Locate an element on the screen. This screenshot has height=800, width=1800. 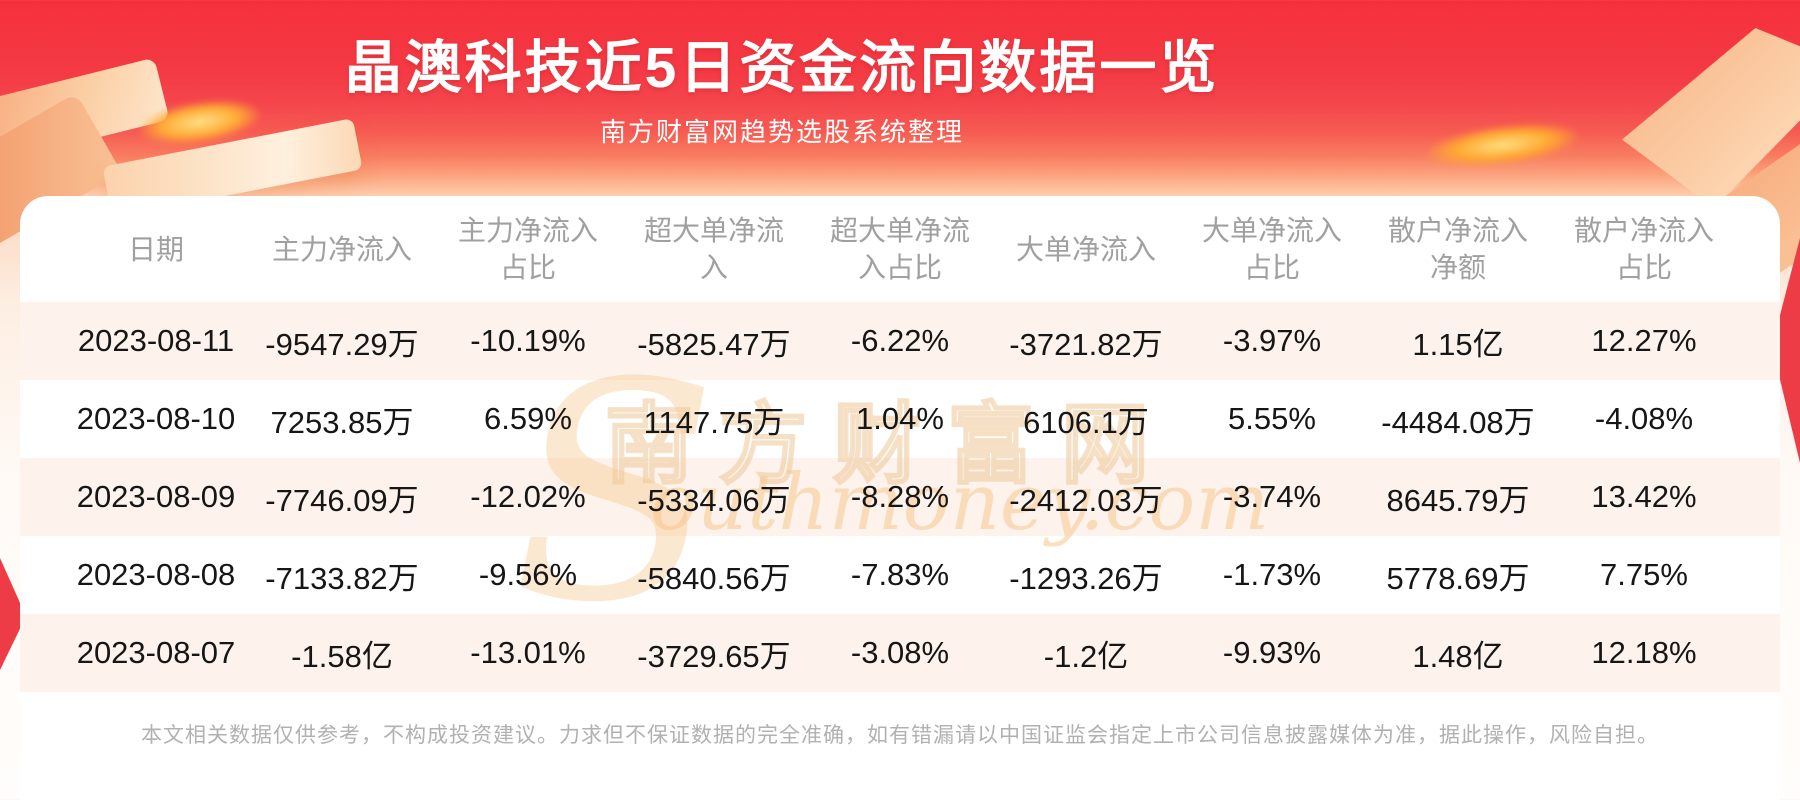
table-cell: 6.59% is located at coordinates (528, 418).